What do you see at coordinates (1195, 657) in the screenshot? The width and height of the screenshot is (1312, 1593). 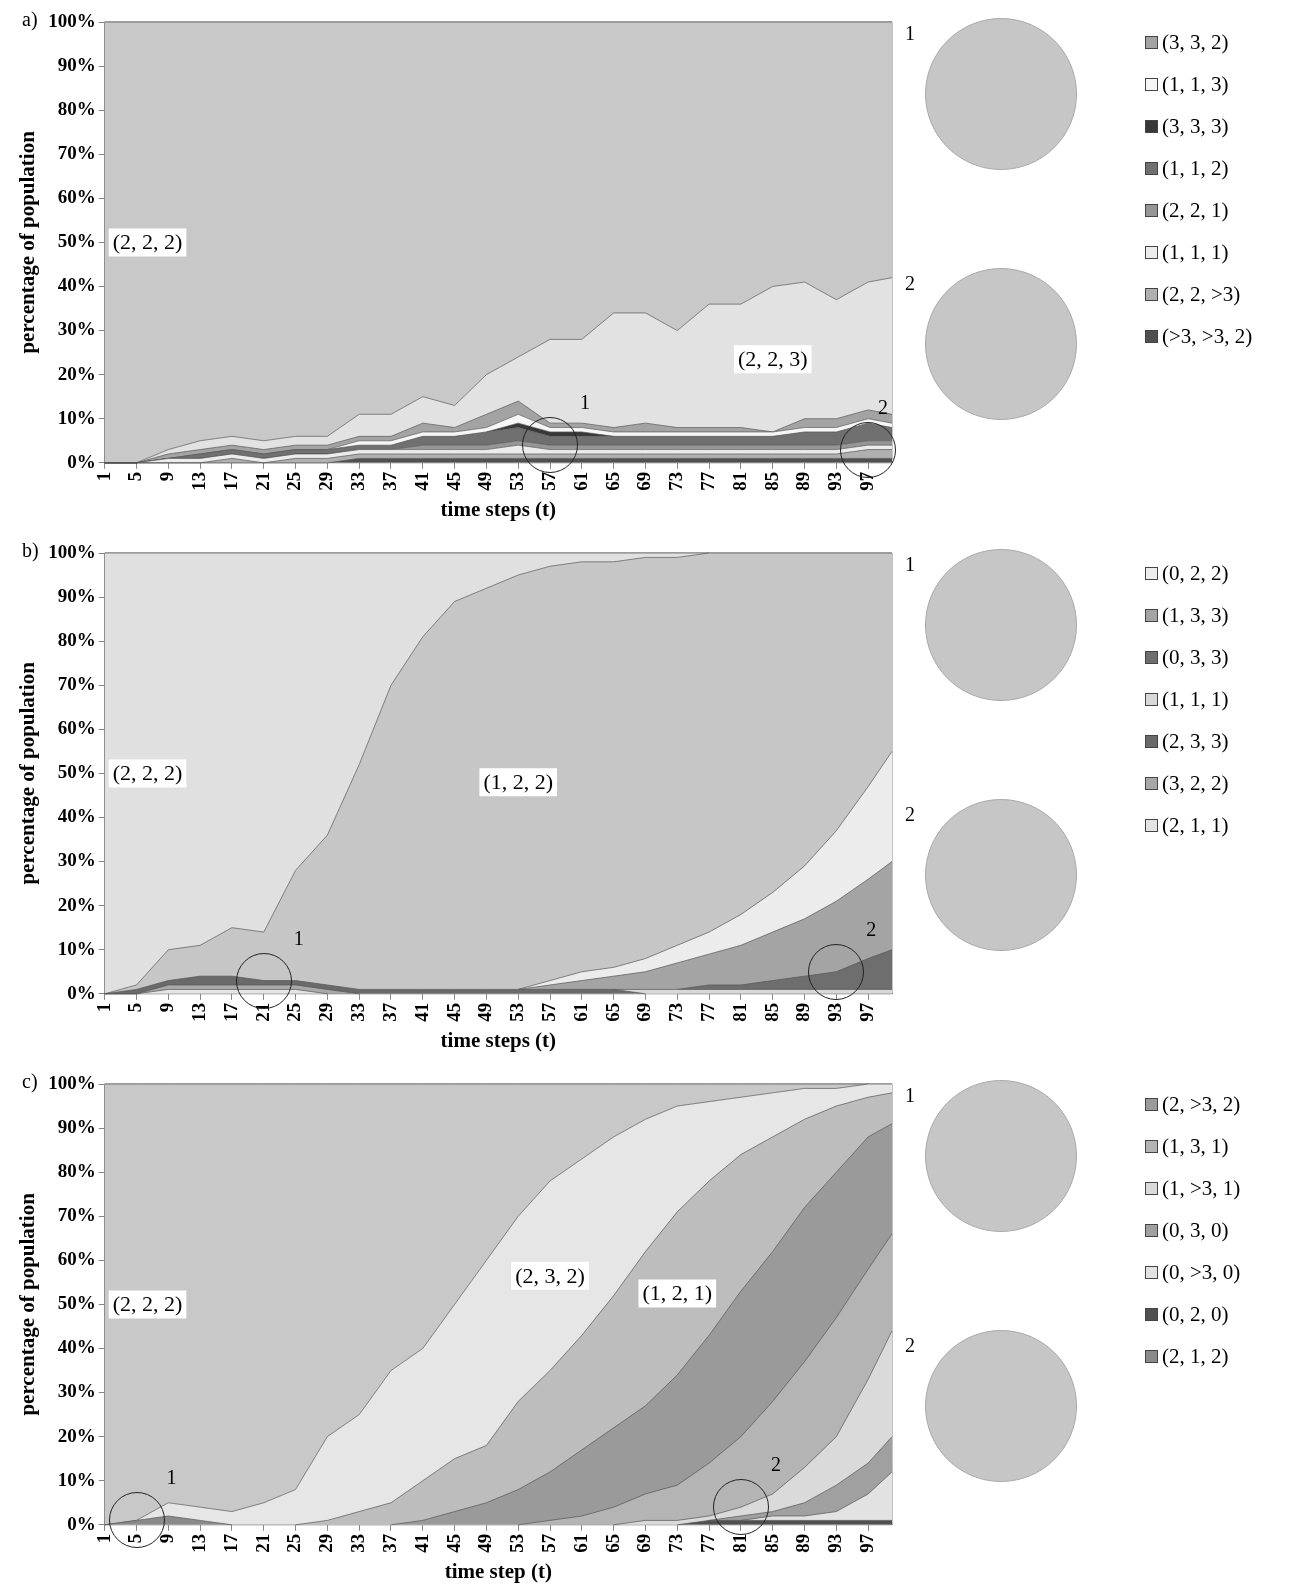 I see `legend-label: (0, 3, 3)` at bounding box center [1195, 657].